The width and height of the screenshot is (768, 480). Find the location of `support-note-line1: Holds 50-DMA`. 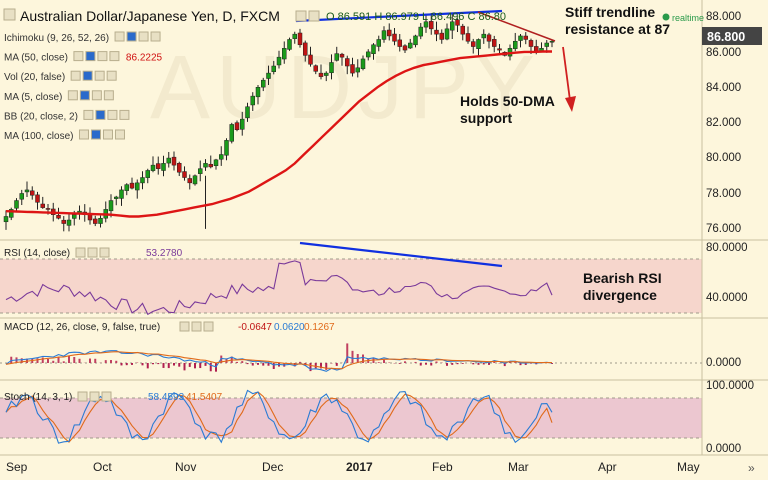

support-note-line1: Holds 50-DMA is located at coordinates (507, 101).